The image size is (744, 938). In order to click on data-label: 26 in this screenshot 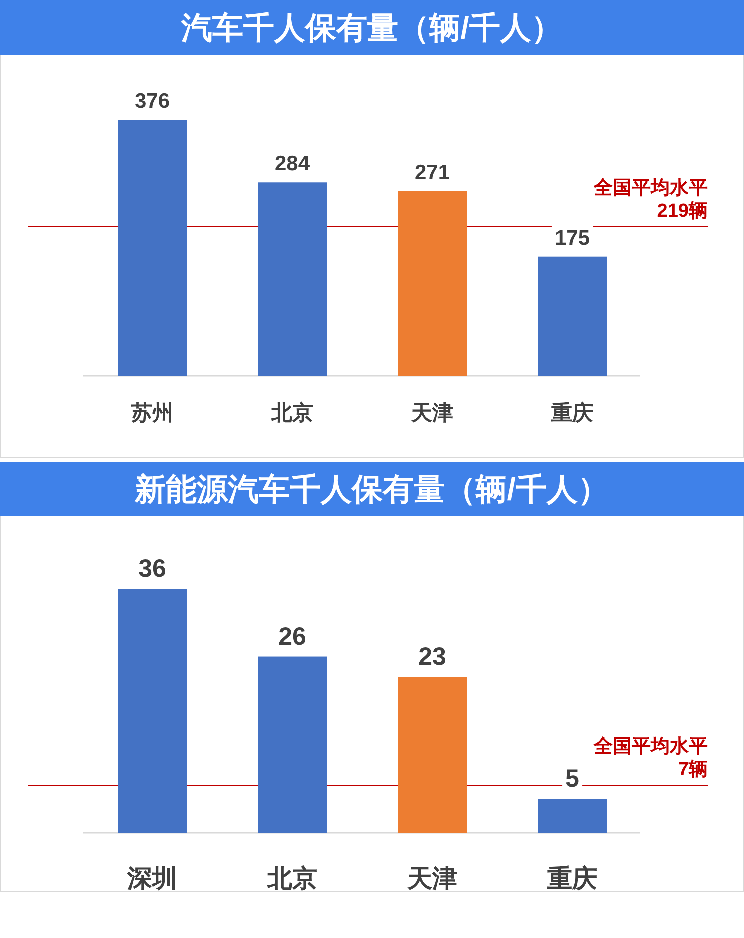, I will do `click(292, 636)`.